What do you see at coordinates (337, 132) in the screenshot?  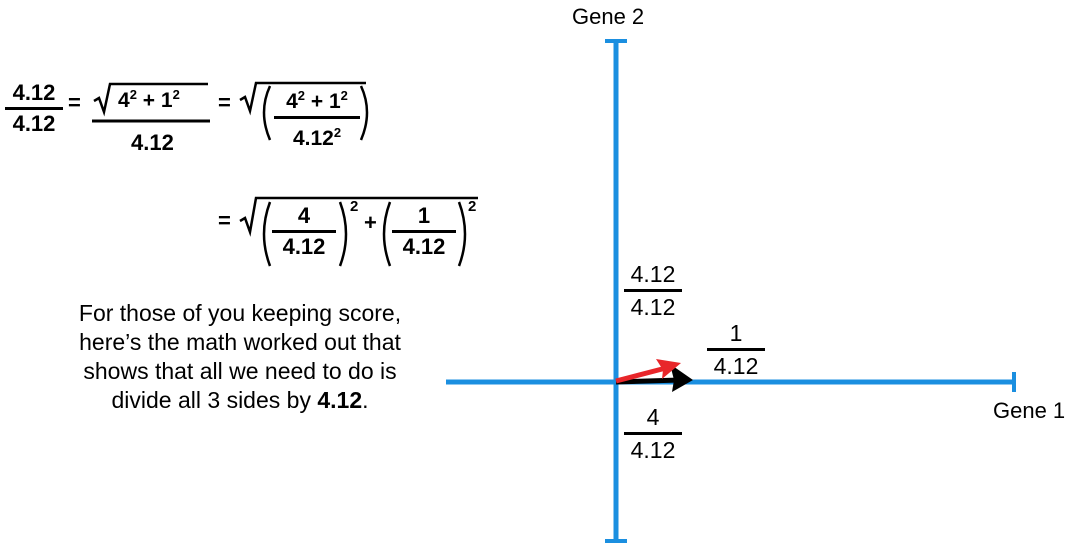 I see `right-den-exp: 2` at bounding box center [337, 132].